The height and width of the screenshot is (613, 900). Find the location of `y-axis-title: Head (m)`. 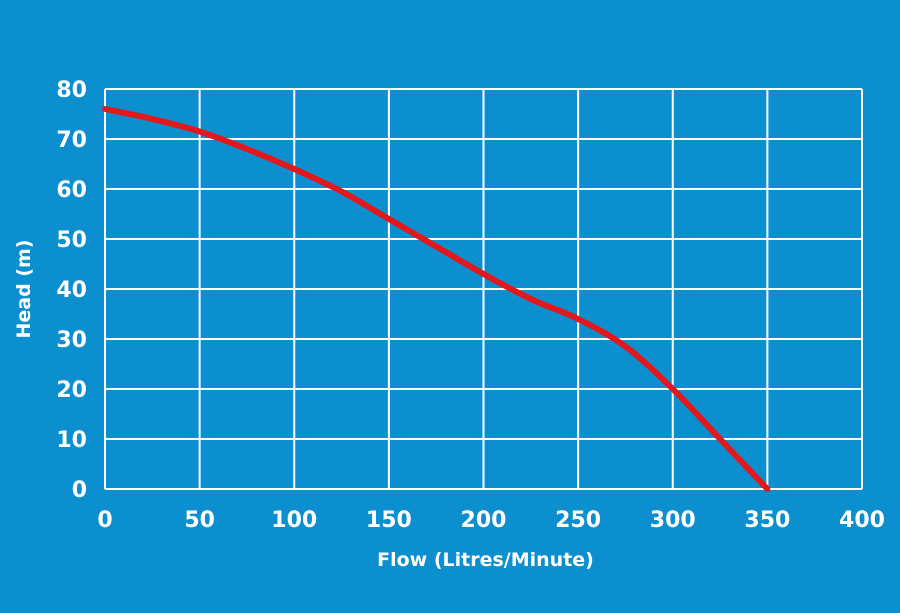

y-axis-title: Head (m) is located at coordinates (24, 289).